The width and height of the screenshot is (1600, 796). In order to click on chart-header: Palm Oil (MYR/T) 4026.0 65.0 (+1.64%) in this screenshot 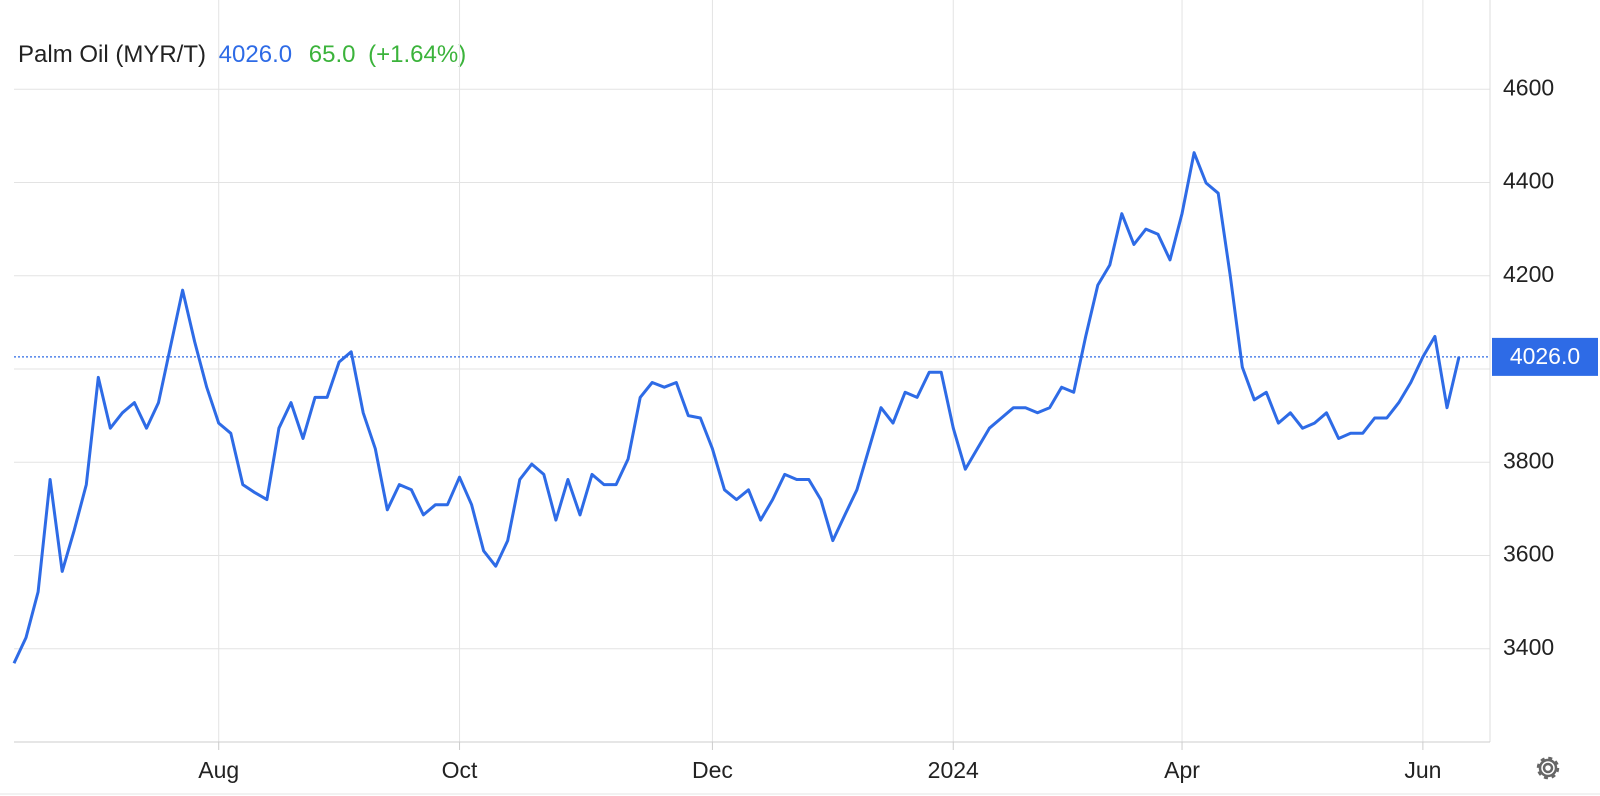, I will do `click(242, 54)`.